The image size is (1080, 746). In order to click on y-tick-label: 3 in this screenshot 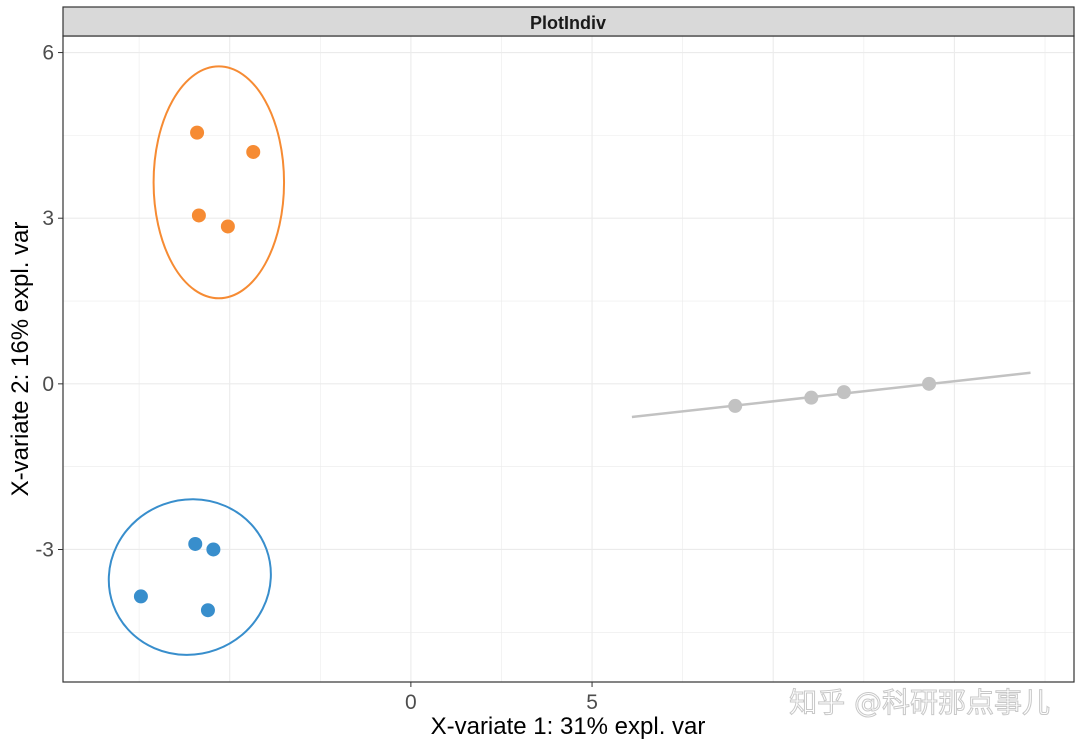, I will do `click(48, 218)`.